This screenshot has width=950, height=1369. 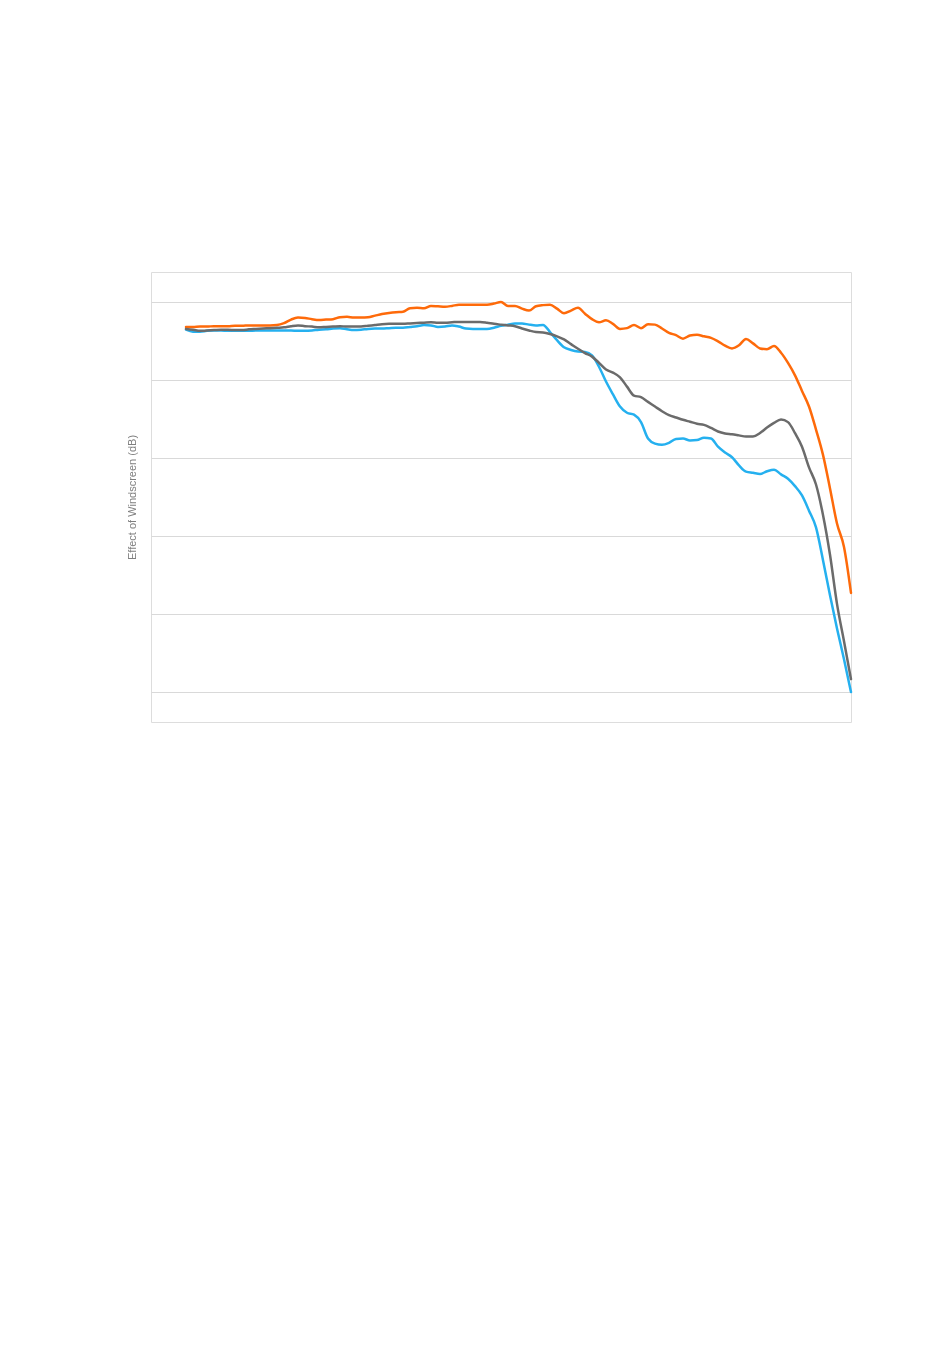 I want to click on y-axis-title: Effect of Windscreen (dB), so click(x=131, y=497).